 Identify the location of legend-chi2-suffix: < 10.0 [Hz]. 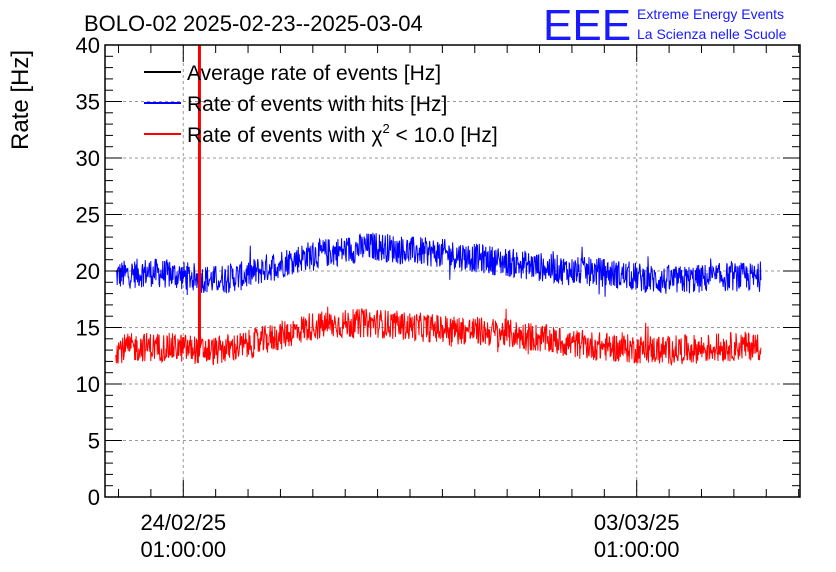
(444, 135).